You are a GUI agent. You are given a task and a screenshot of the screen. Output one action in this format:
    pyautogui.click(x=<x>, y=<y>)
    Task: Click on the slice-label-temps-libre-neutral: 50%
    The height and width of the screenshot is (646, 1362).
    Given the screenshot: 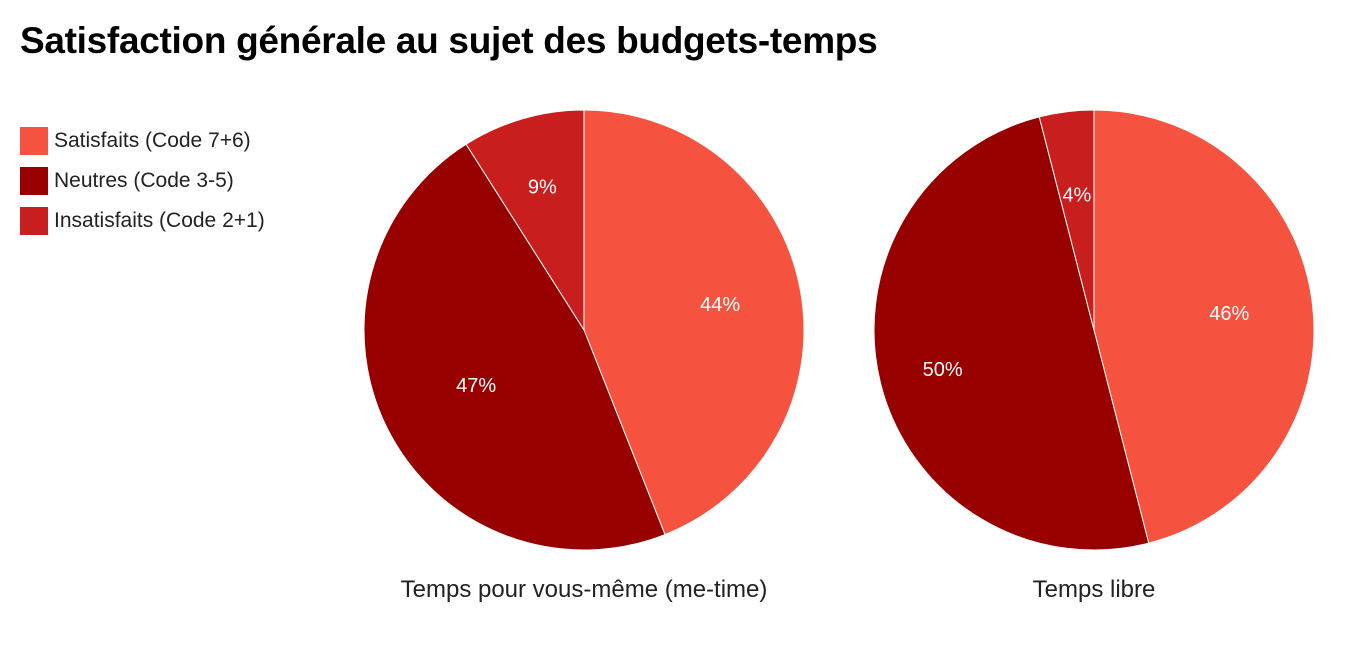 What is the action you would take?
    pyautogui.click(x=943, y=370)
    